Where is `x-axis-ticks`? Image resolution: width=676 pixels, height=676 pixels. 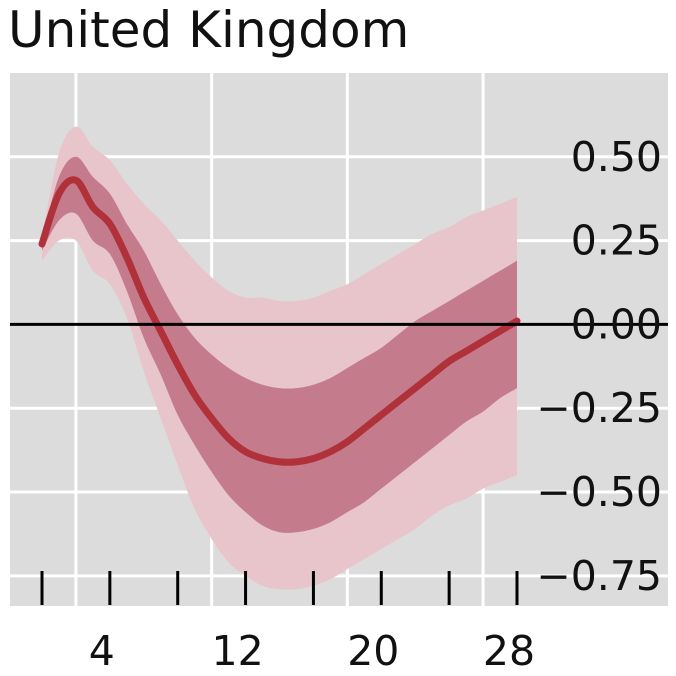 x-axis-ticks is located at coordinates (279, 588).